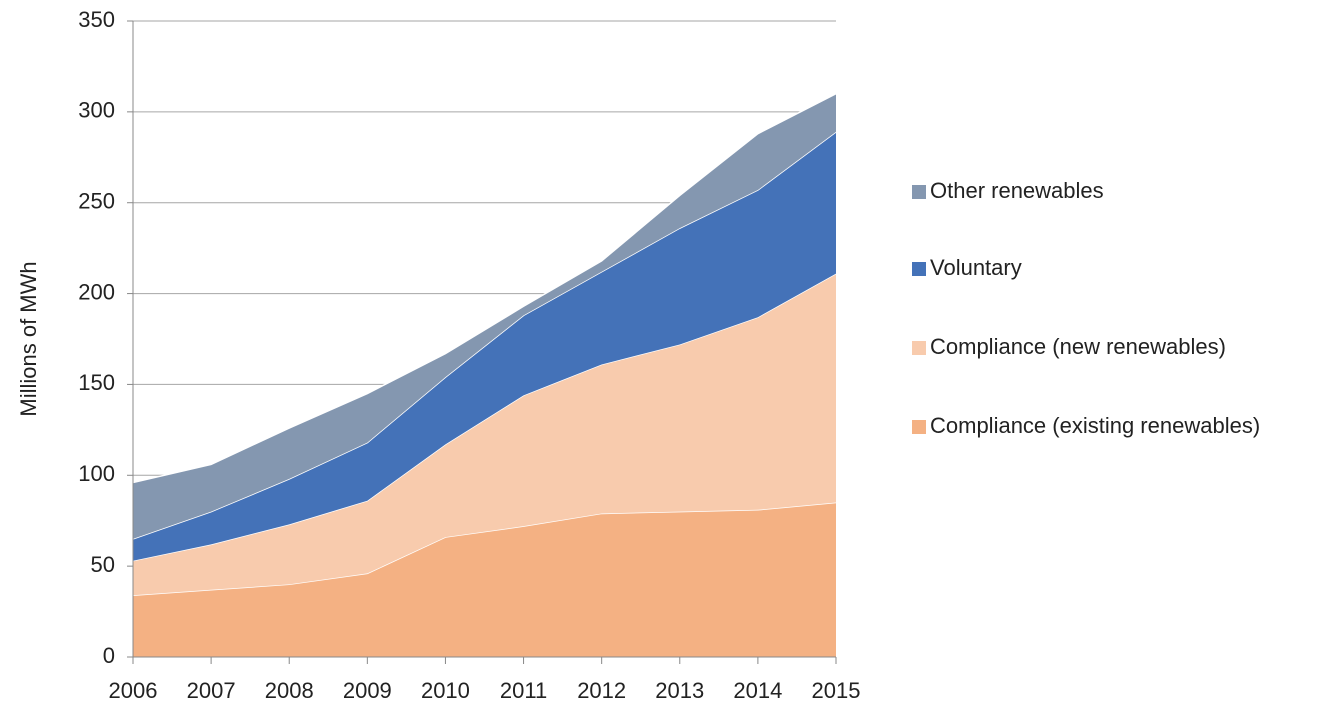 This screenshot has width=1320, height=711. I want to click on legend-label: Compliance (existing renewables), so click(1095, 425).